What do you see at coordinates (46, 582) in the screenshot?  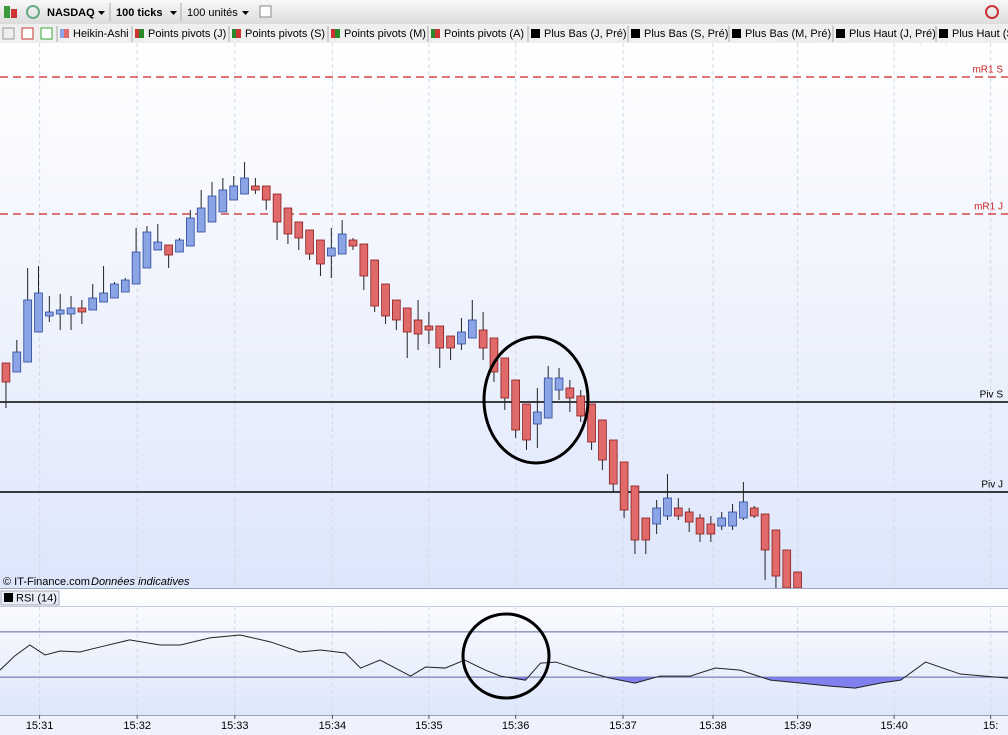 I see `copyright: © IT-Finance.com` at bounding box center [46, 582].